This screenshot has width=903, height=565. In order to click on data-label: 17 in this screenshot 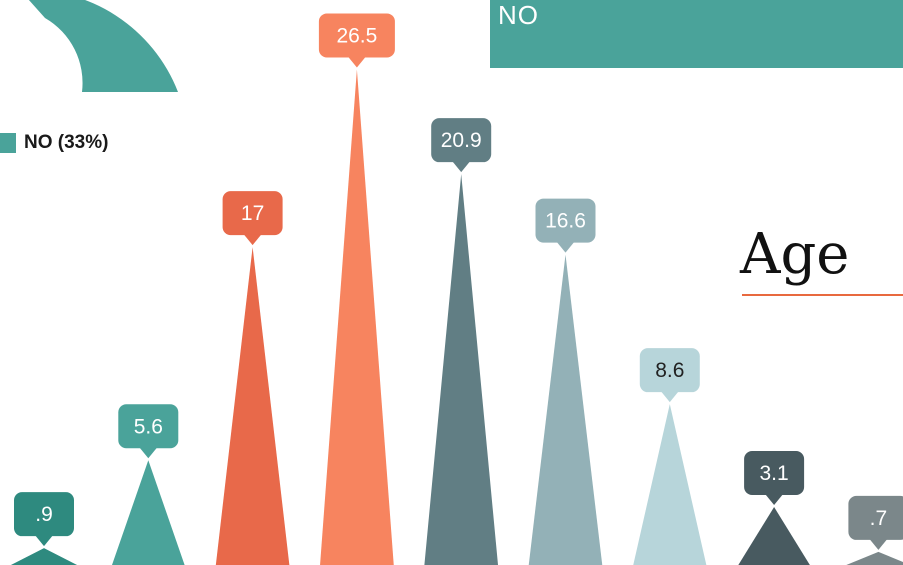, I will do `click(252, 213)`.